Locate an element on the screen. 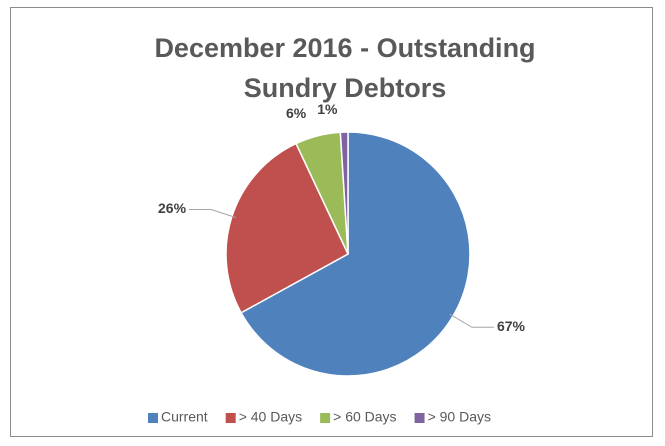 The width and height of the screenshot is (665, 446). pie-slice is located at coordinates (344, 193).